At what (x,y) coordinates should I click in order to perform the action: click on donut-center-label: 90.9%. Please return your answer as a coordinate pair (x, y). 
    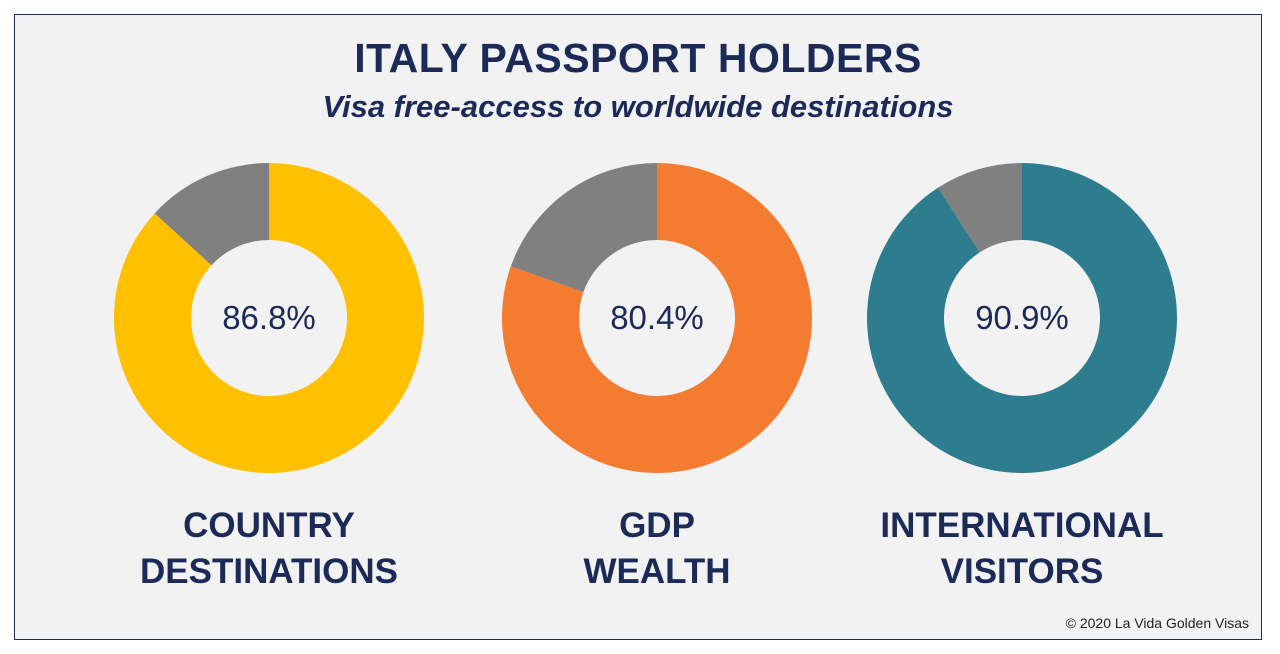
    Looking at the image, I should click on (1022, 317).